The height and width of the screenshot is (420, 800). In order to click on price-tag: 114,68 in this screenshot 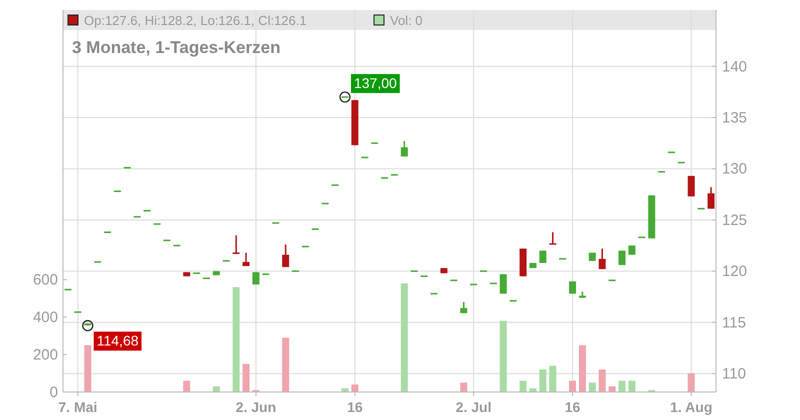, I will do `click(118, 341)`.